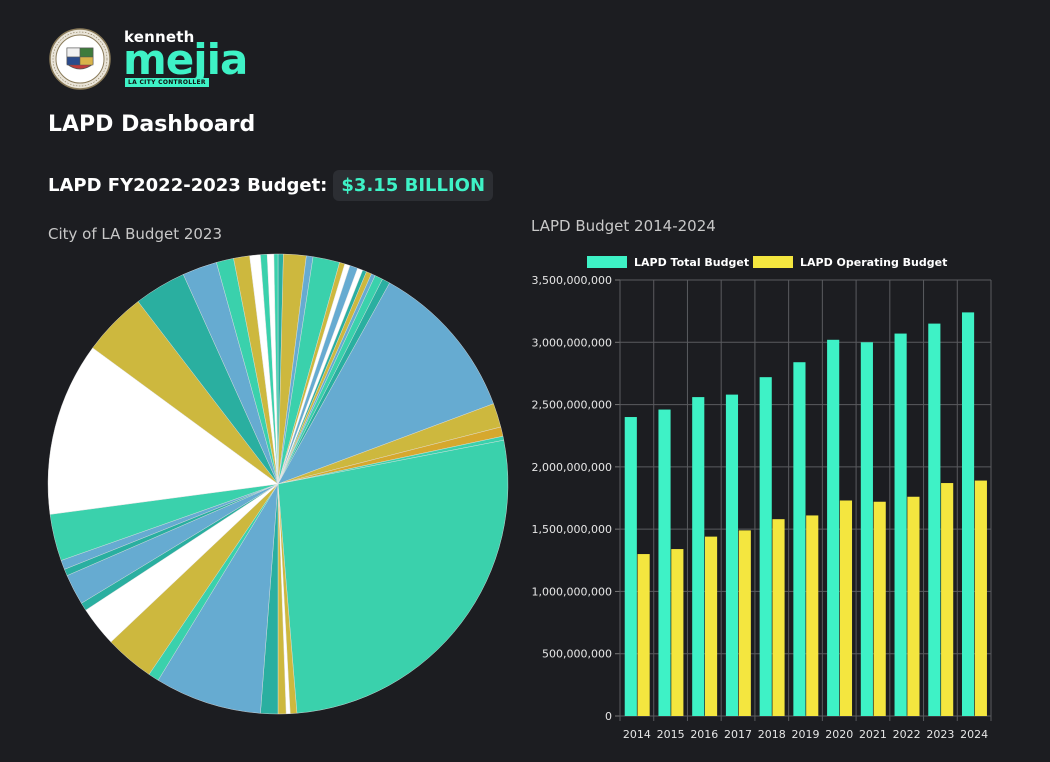  What do you see at coordinates (974, 734) in the screenshot?
I see `x-tick-label: 2024` at bounding box center [974, 734].